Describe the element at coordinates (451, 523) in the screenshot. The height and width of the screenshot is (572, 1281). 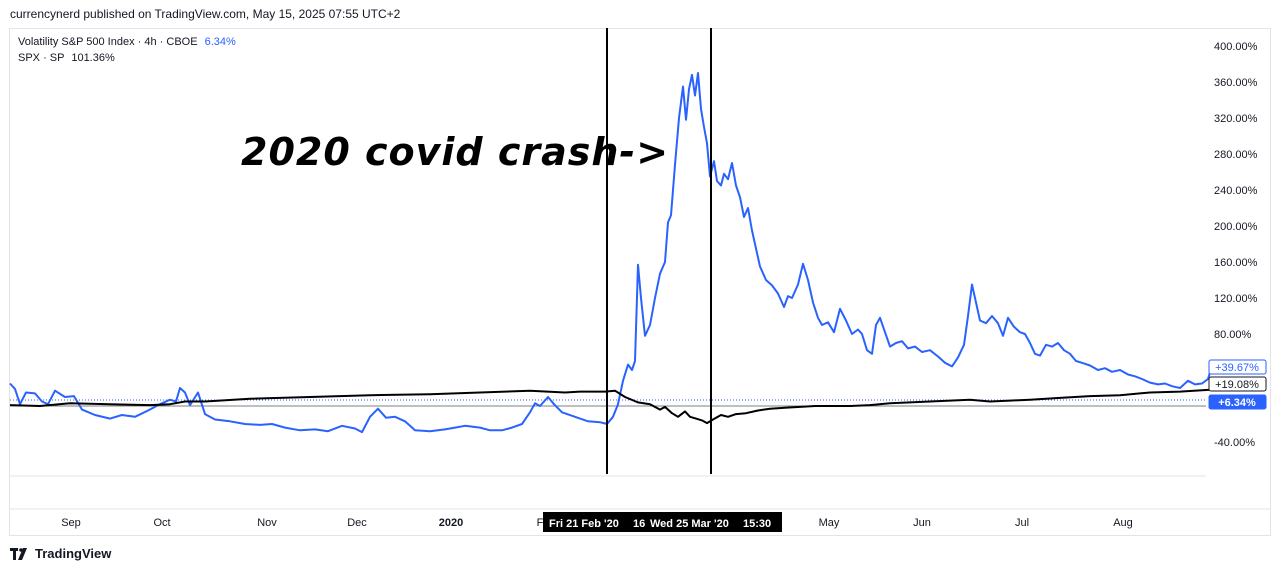
I see `x-tick-label-4: 2020` at that location.